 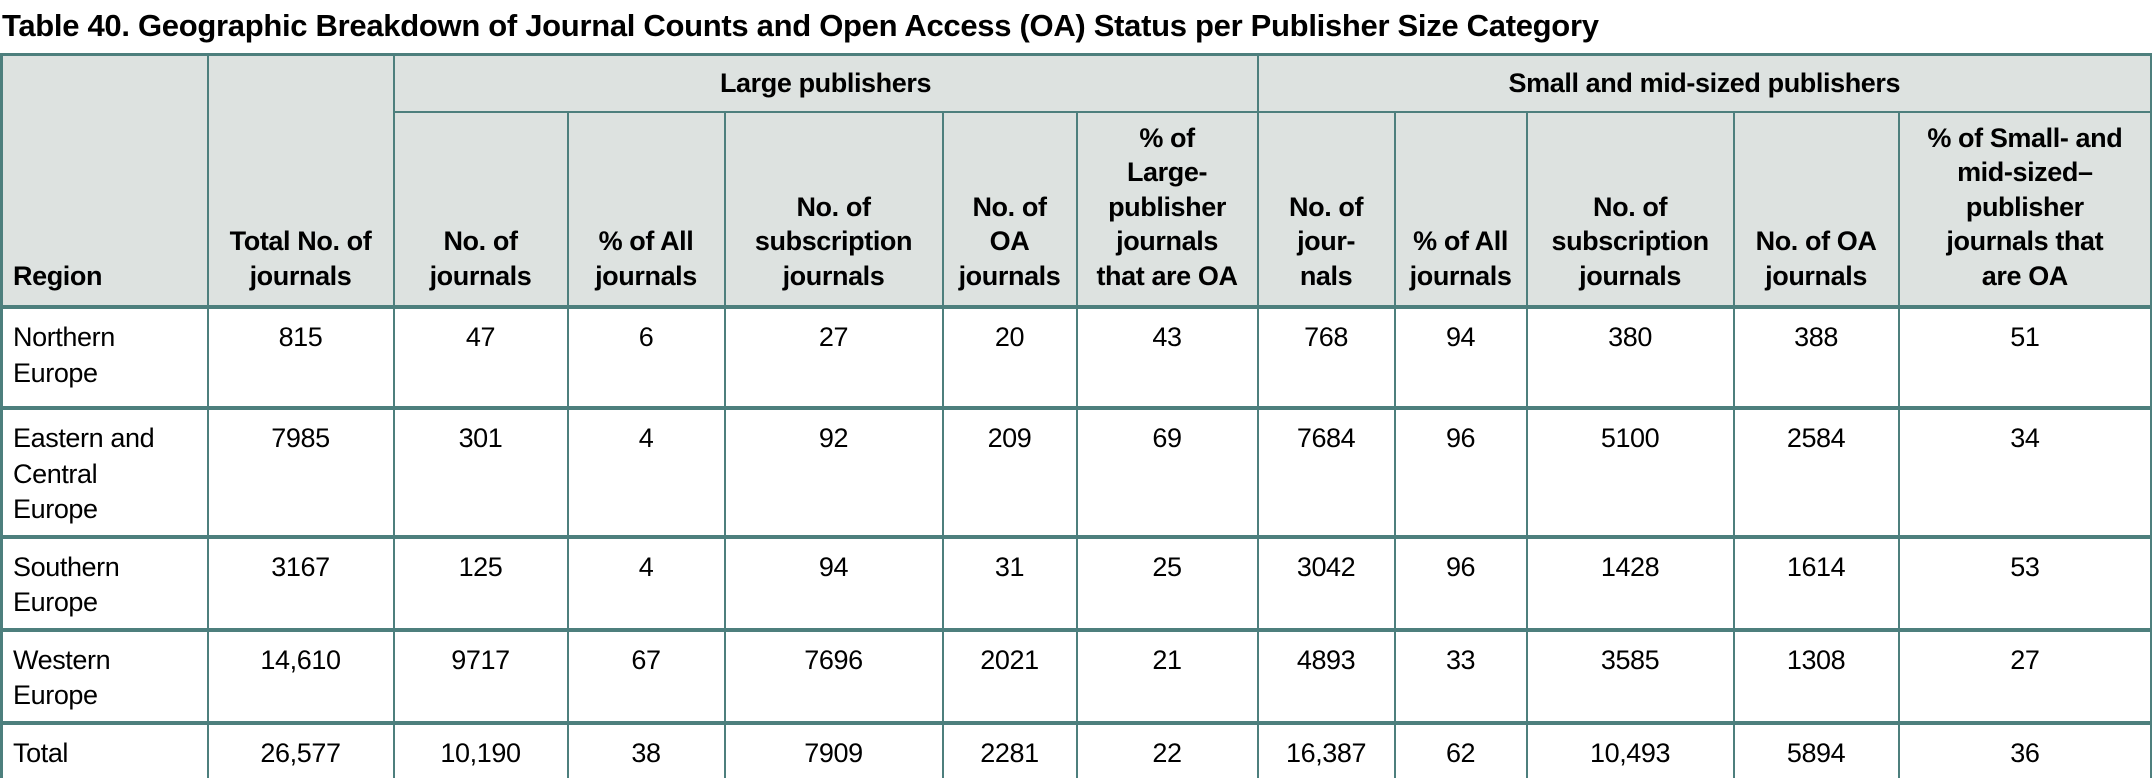 I want to click on col-header-large-no-journals: No. of journals, so click(x=480, y=209).